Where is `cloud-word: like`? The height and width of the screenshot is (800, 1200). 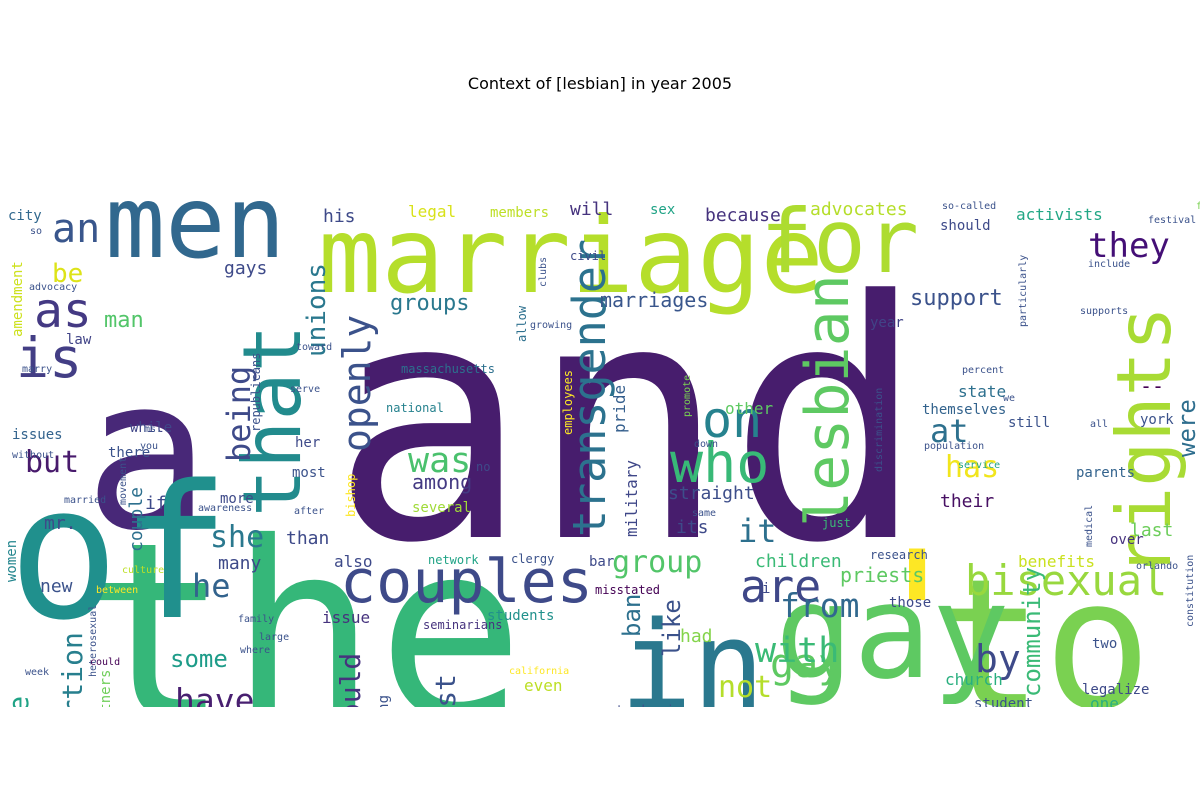 cloud-word: like is located at coordinates (672, 628).